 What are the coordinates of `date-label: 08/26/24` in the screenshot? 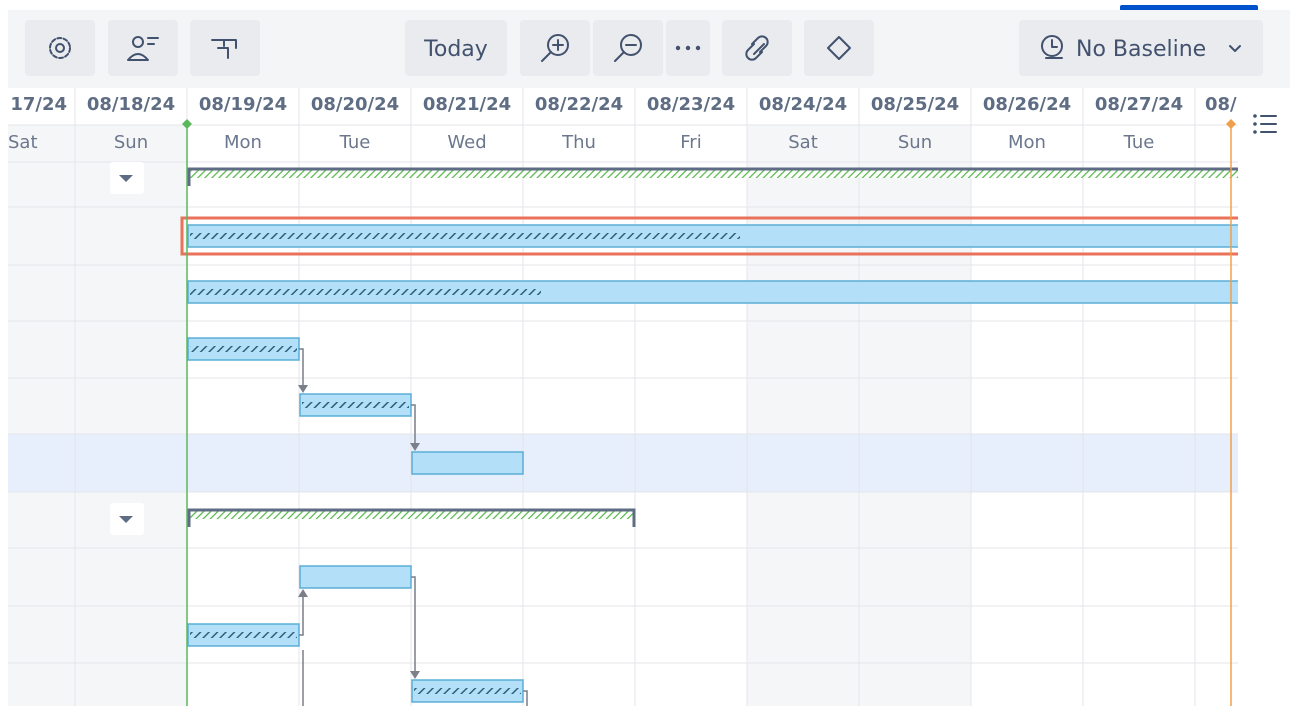 It's located at (1027, 104).